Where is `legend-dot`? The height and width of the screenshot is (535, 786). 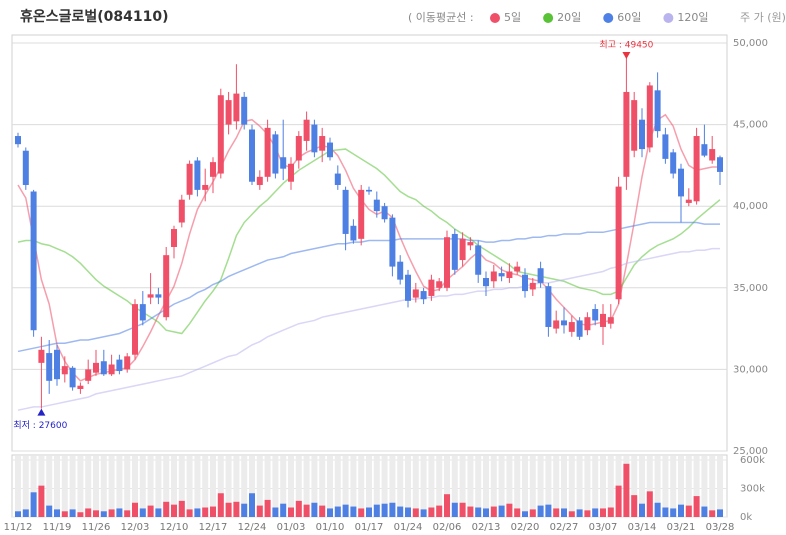
legend-dot is located at coordinates (548, 18).